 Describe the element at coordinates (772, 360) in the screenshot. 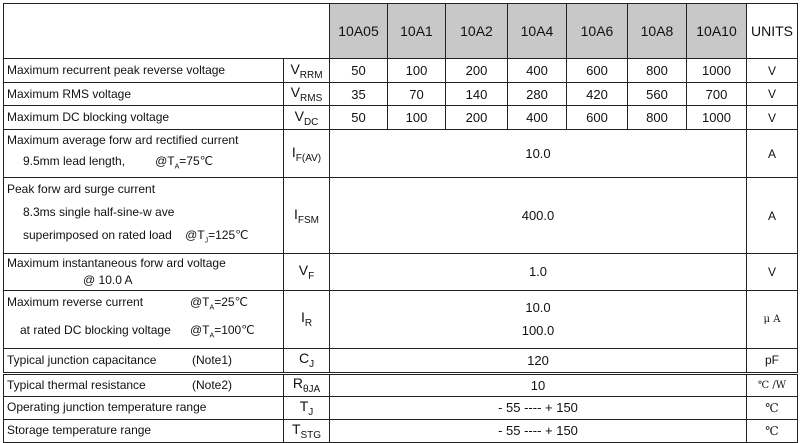

I see `unit-cell: pF` at that location.